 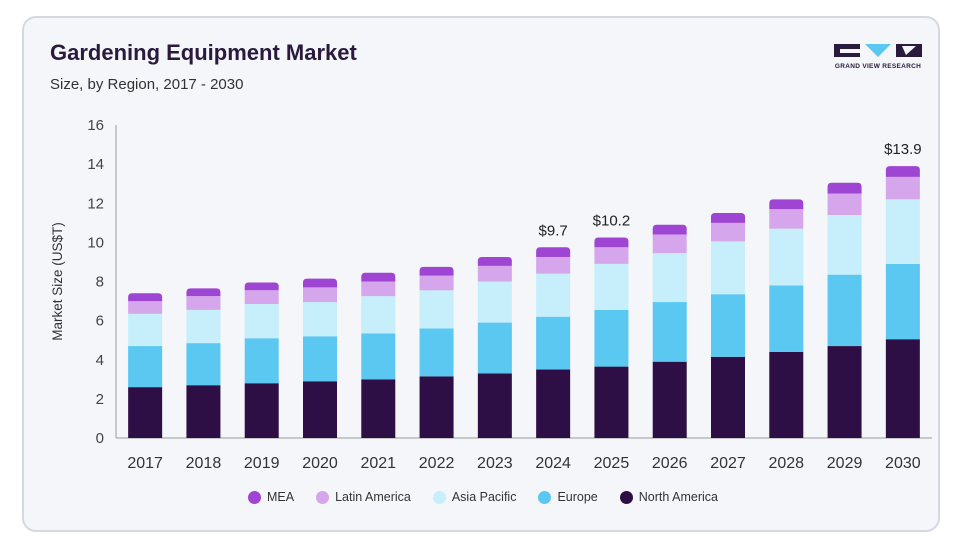 What do you see at coordinates (95, 203) in the screenshot?
I see `y-tick-label: 12` at bounding box center [95, 203].